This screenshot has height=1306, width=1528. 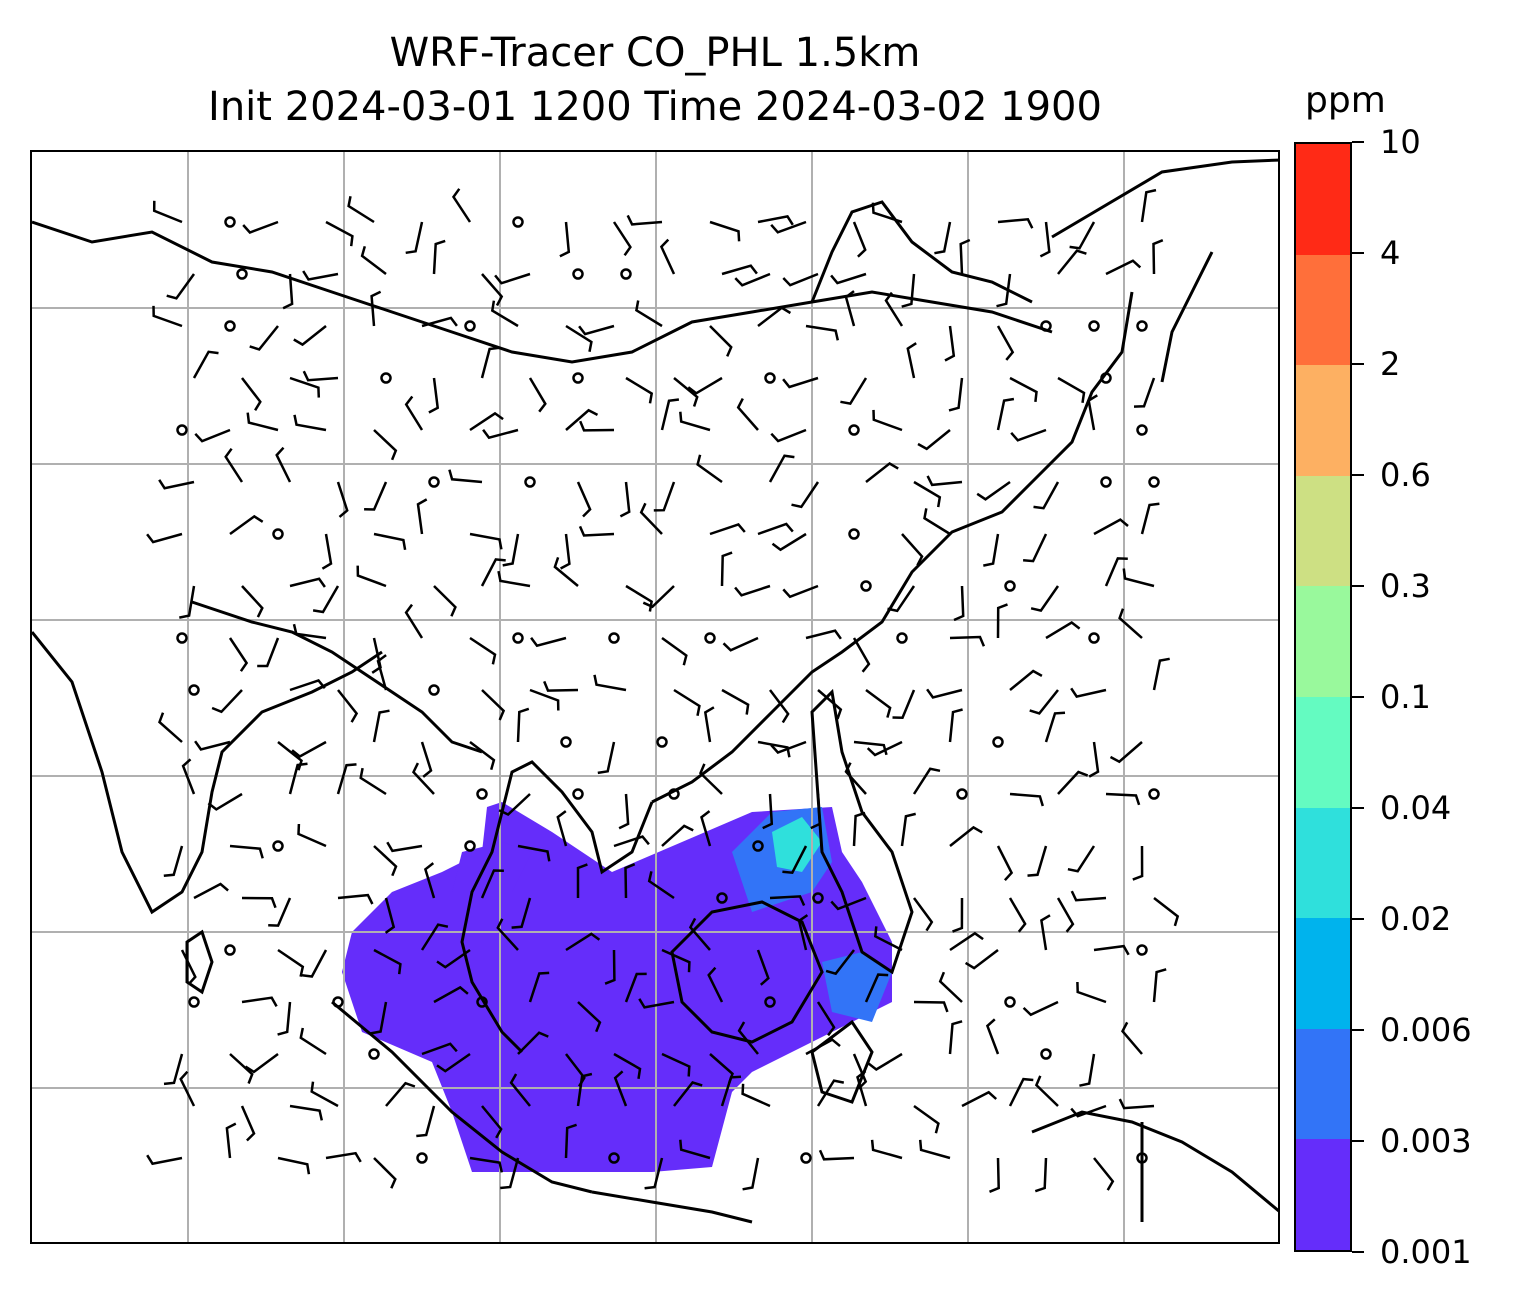 What do you see at coordinates (797, 844) in the screenshot?
I see `plume-peak-region` at bounding box center [797, 844].